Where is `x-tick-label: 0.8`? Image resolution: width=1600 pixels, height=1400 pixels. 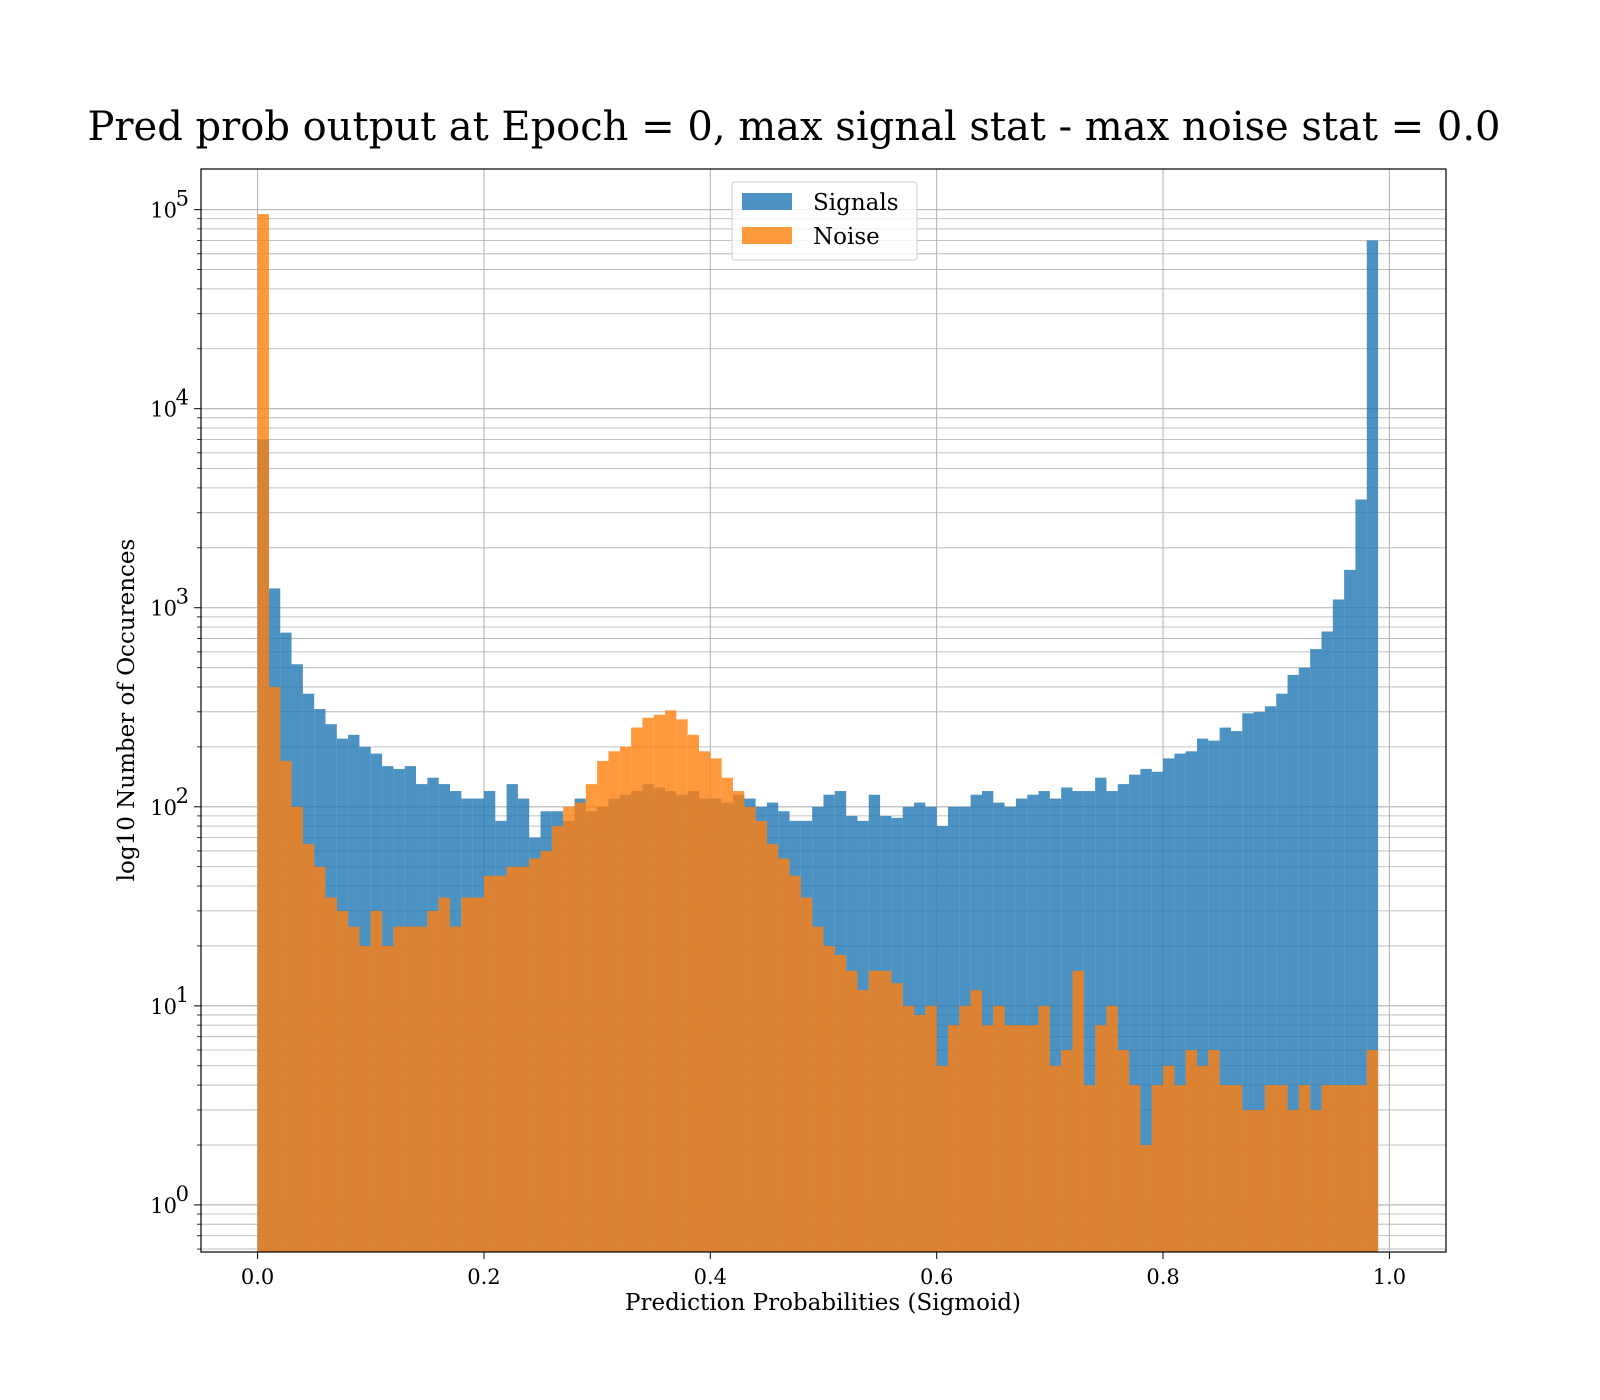 x-tick-label: 0.8 is located at coordinates (1162, 1277).